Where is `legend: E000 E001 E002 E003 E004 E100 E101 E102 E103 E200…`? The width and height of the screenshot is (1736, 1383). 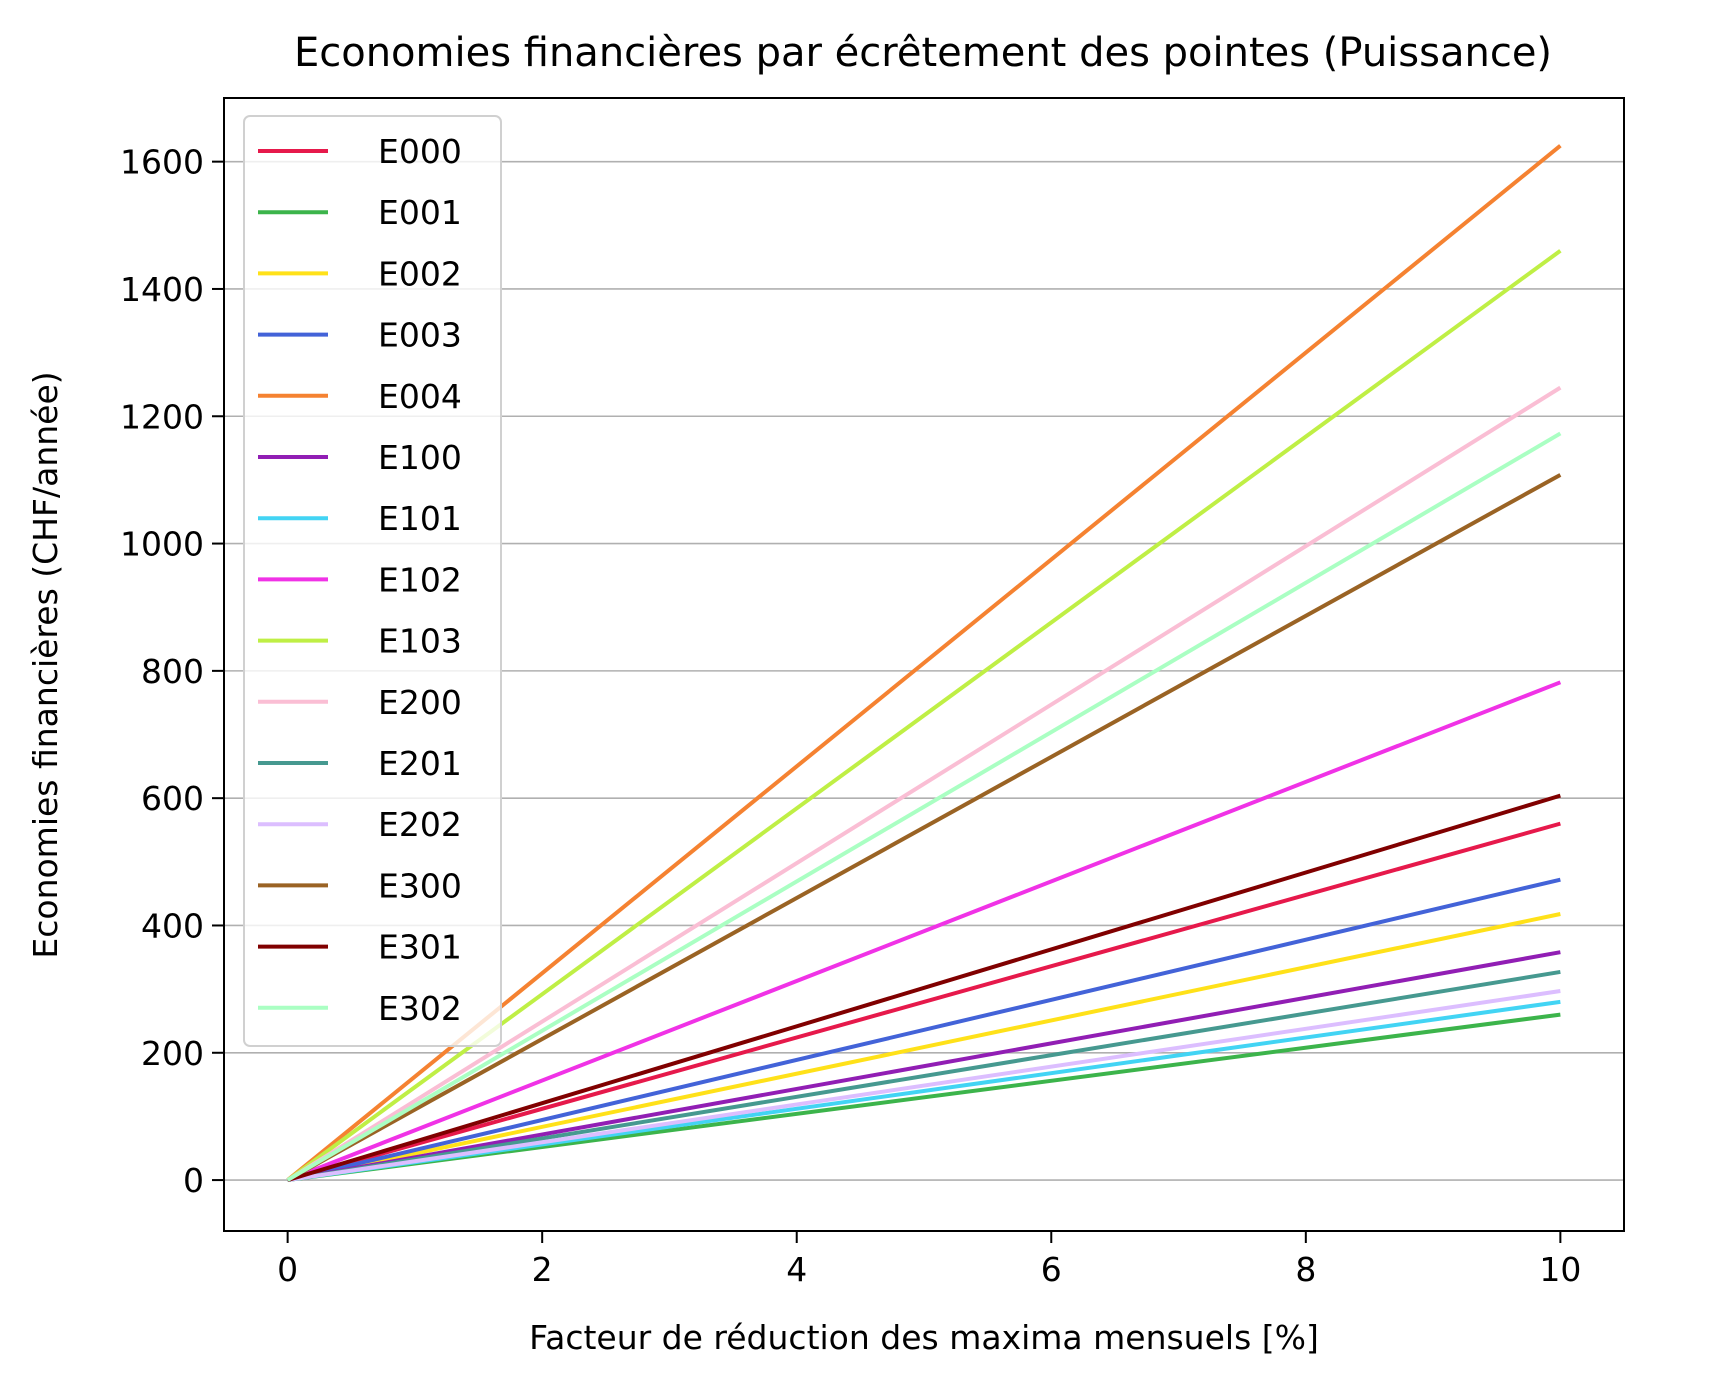 legend: E000 E001 E002 E003 E004 E100 E101 E102 E103 E200… is located at coordinates (372, 581).